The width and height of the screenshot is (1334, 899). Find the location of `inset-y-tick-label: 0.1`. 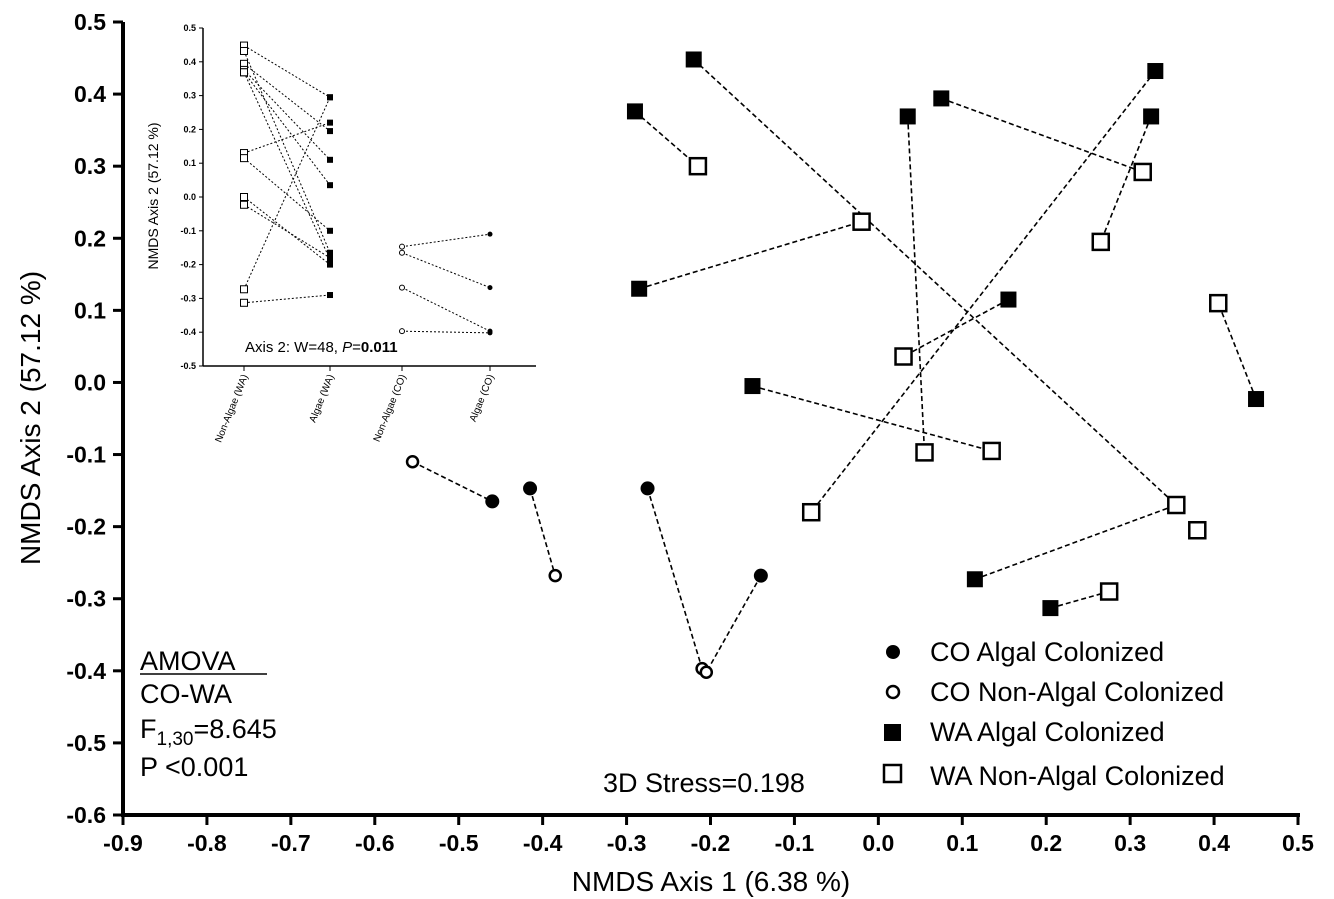

inset-y-tick-label: 0.1 is located at coordinates (189, 163).